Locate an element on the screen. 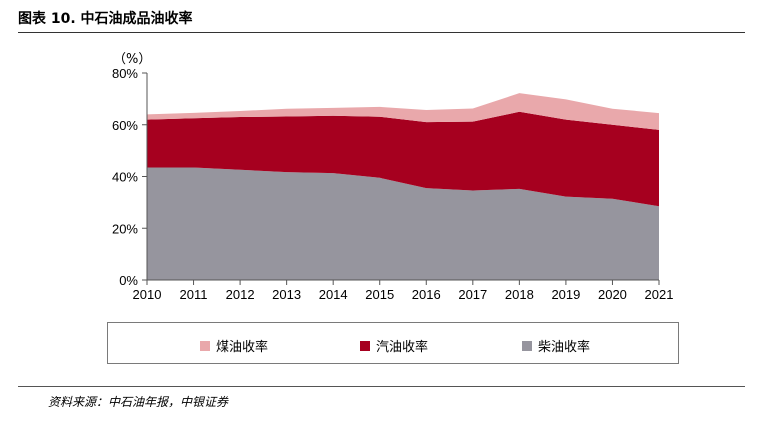 Image resolution: width=761 pixels, height=425 pixels. legend-label-kerosene: 煤油收率 is located at coordinates (242, 347).